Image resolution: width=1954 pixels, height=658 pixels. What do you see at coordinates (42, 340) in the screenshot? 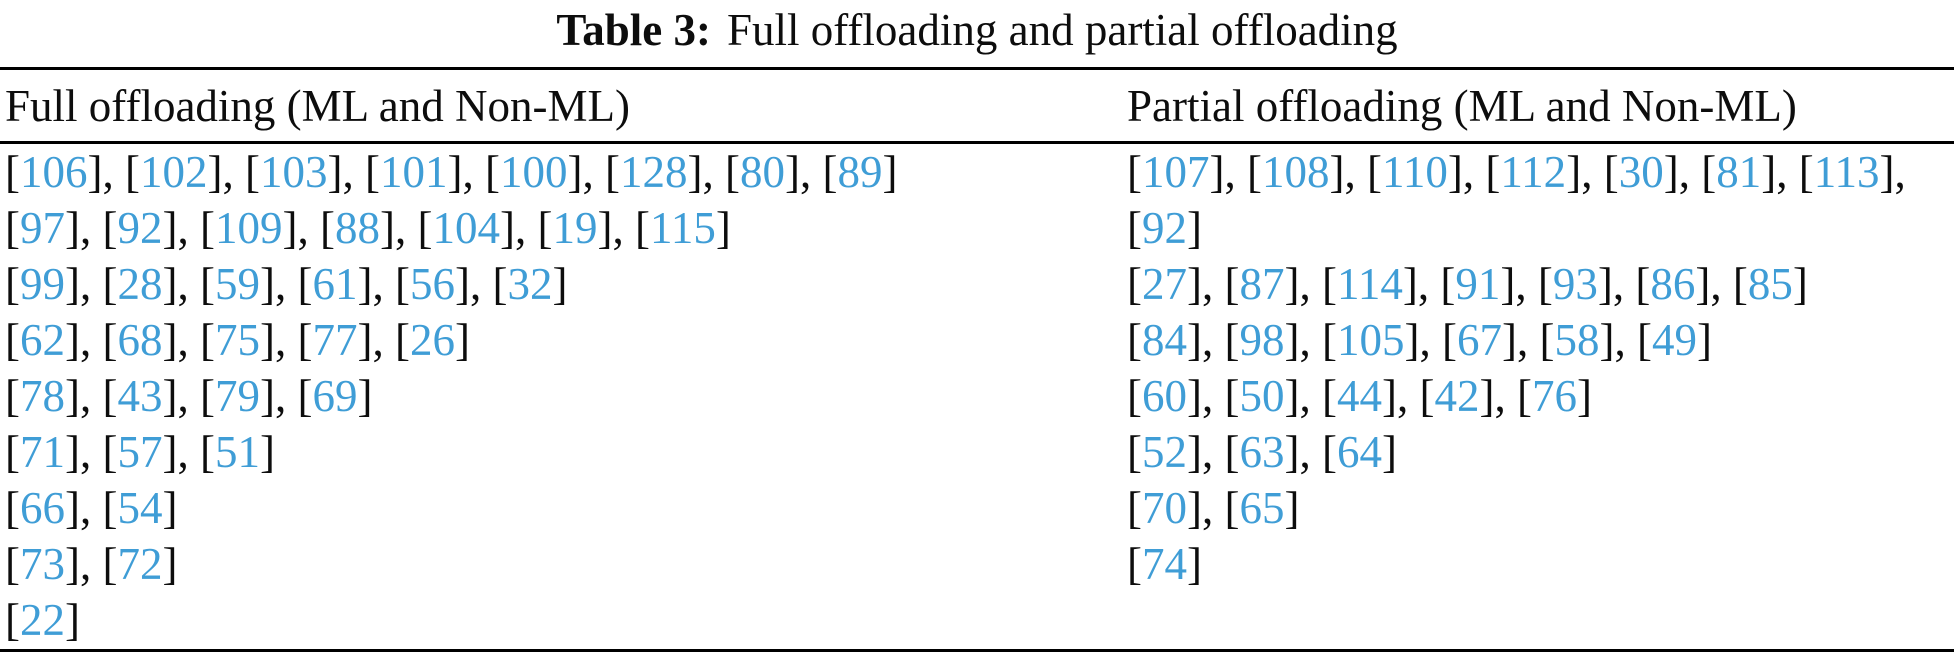
I see `citation-link: 62` at bounding box center [42, 340].